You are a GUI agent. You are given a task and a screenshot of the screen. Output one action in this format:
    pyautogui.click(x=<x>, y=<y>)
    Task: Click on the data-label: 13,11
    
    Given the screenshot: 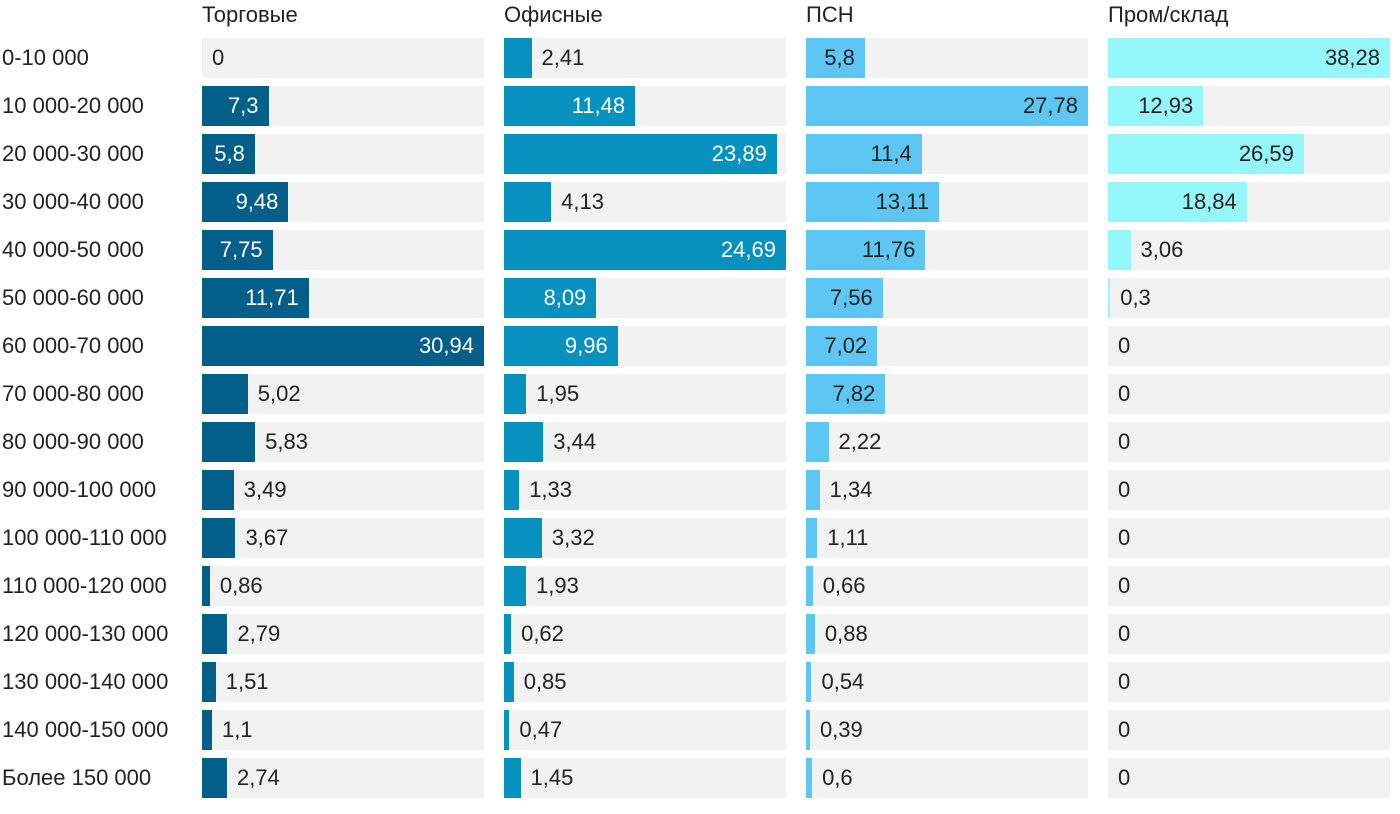 What is the action you would take?
    pyautogui.click(x=902, y=201)
    